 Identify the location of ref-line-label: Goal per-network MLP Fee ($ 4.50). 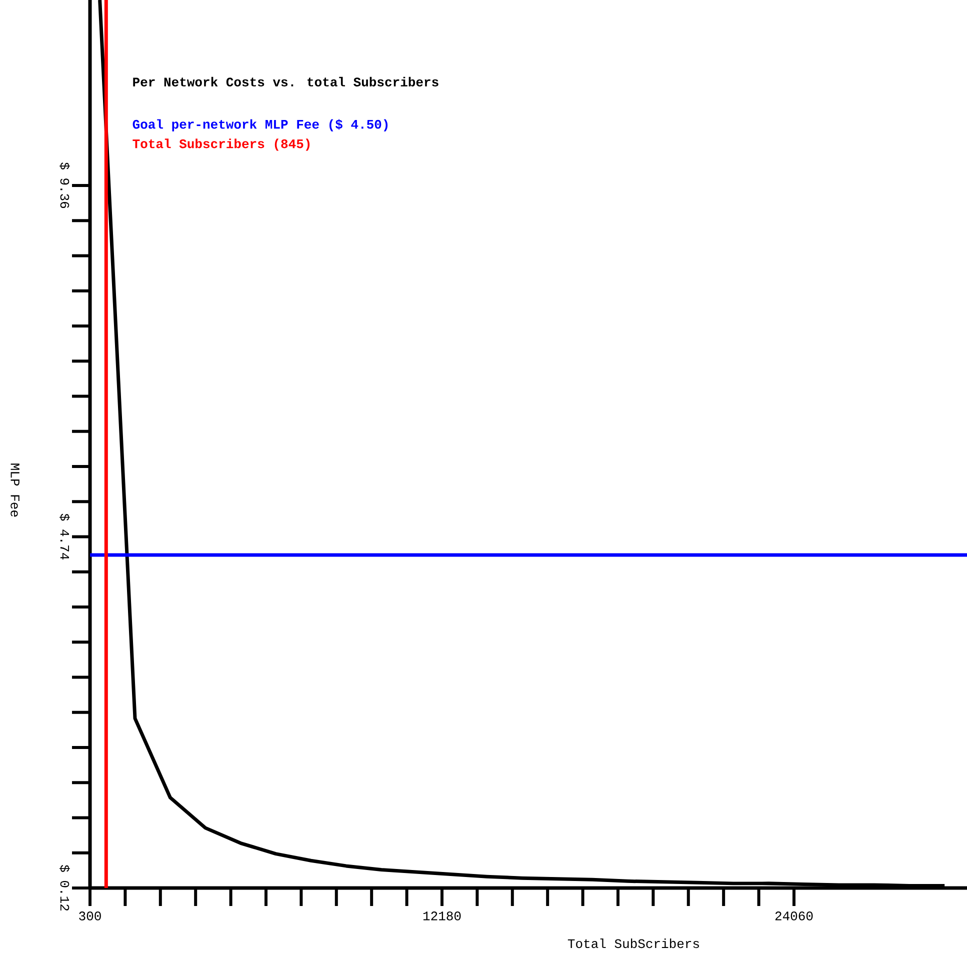
(260, 125).